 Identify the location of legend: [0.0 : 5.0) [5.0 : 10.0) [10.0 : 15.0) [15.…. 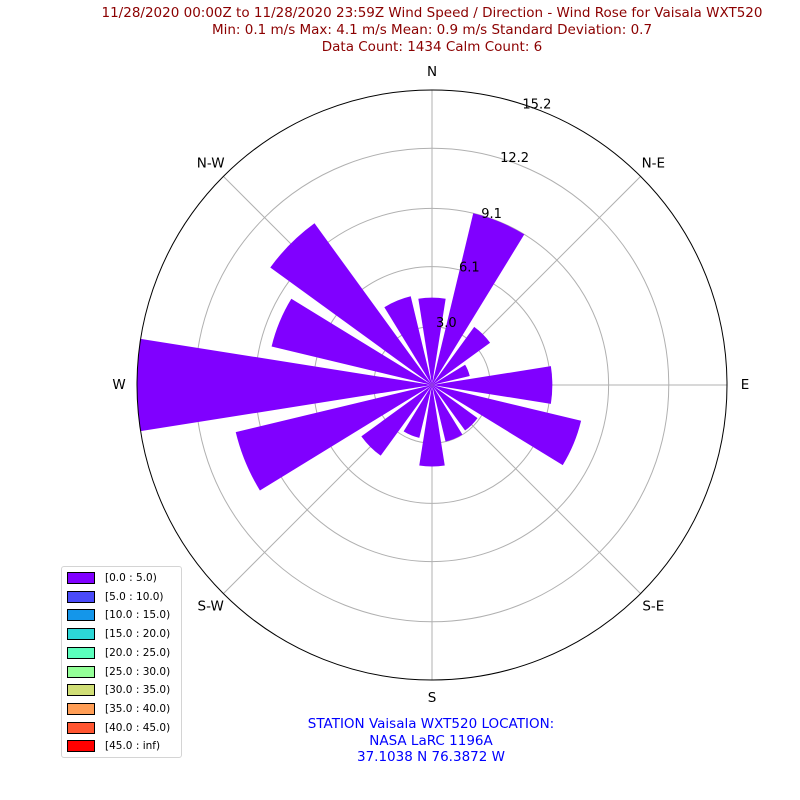
(121, 662).